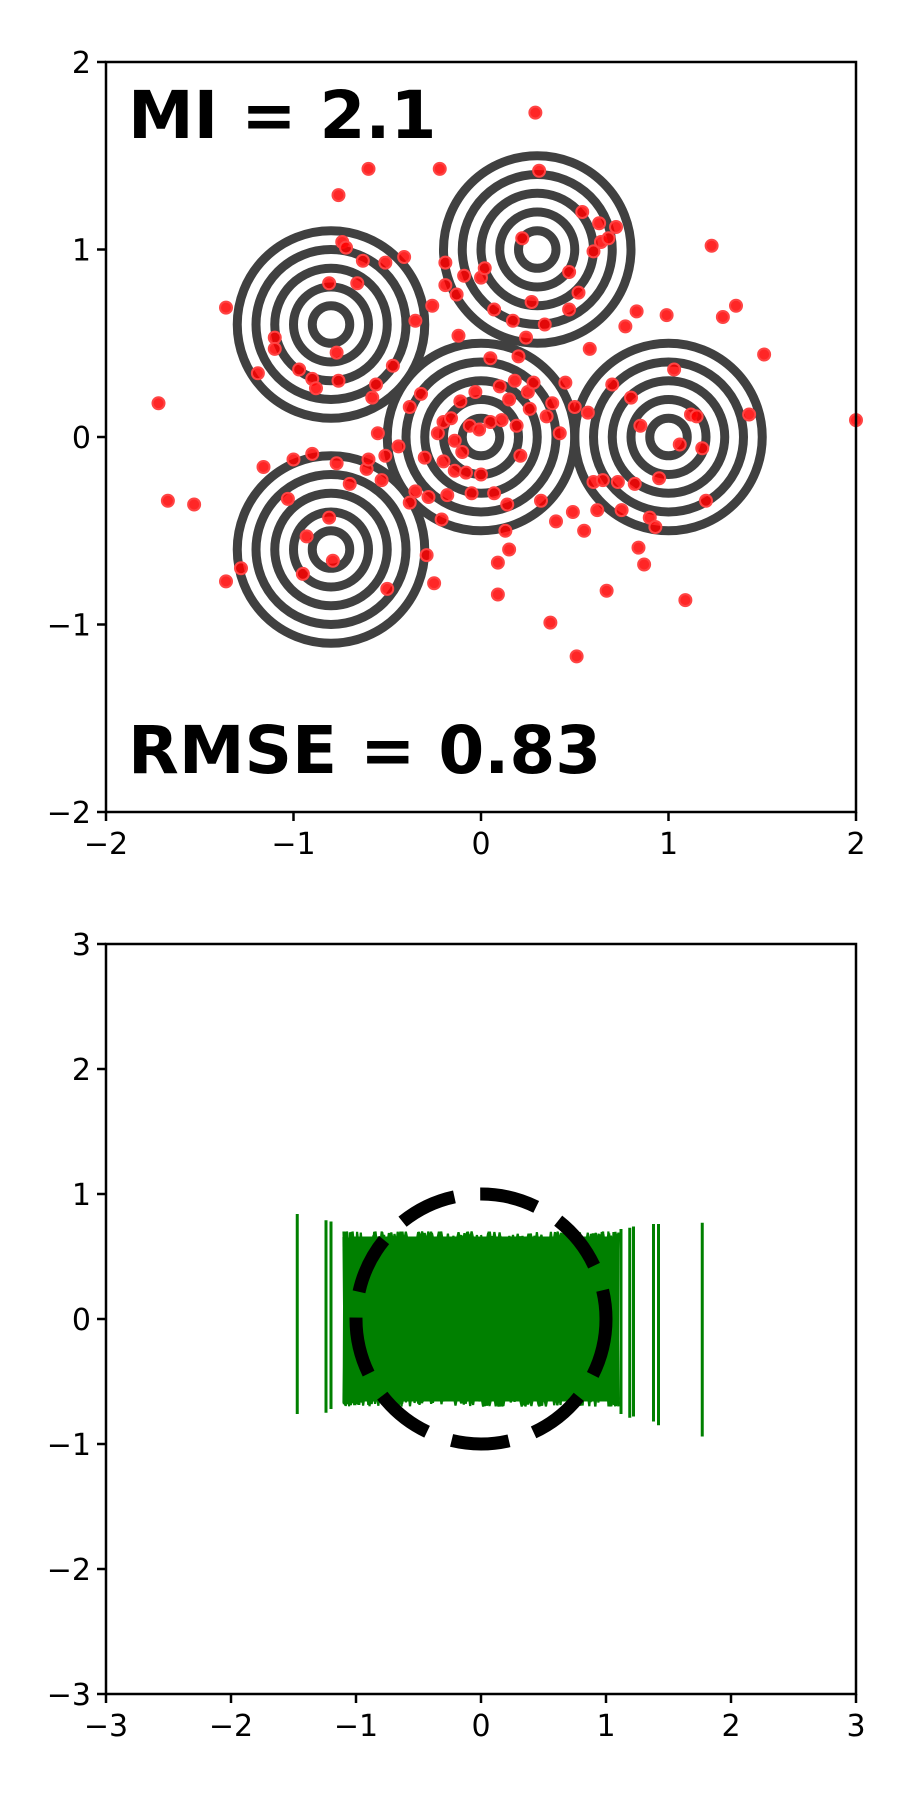 The image size is (900, 1800). Describe the element at coordinates (480, 1726) in the screenshot. I see `bottom-xtick-label: 0` at that location.